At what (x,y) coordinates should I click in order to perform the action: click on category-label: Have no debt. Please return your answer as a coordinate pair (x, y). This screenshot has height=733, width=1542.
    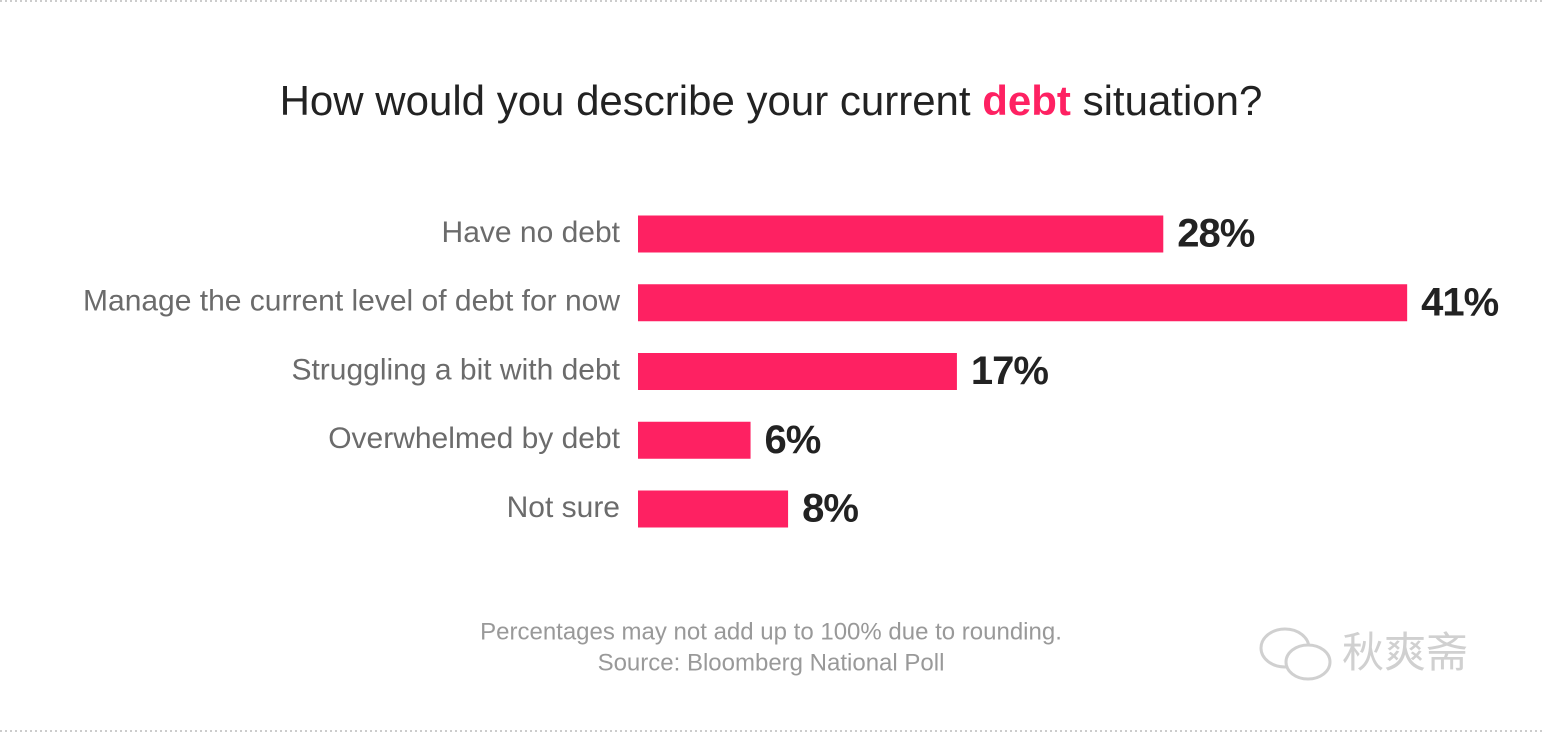
    Looking at the image, I should click on (531, 232).